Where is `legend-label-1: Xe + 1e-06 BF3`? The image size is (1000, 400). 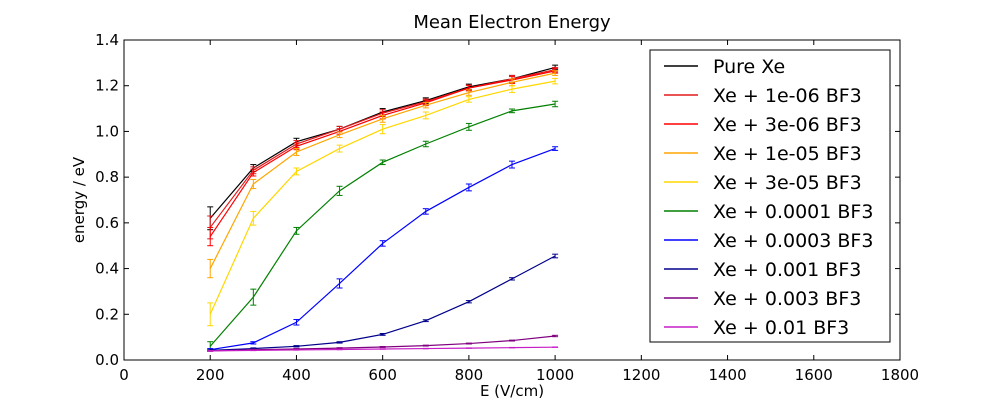
legend-label-1: Xe + 1e-06 BF3 is located at coordinates (787, 96).